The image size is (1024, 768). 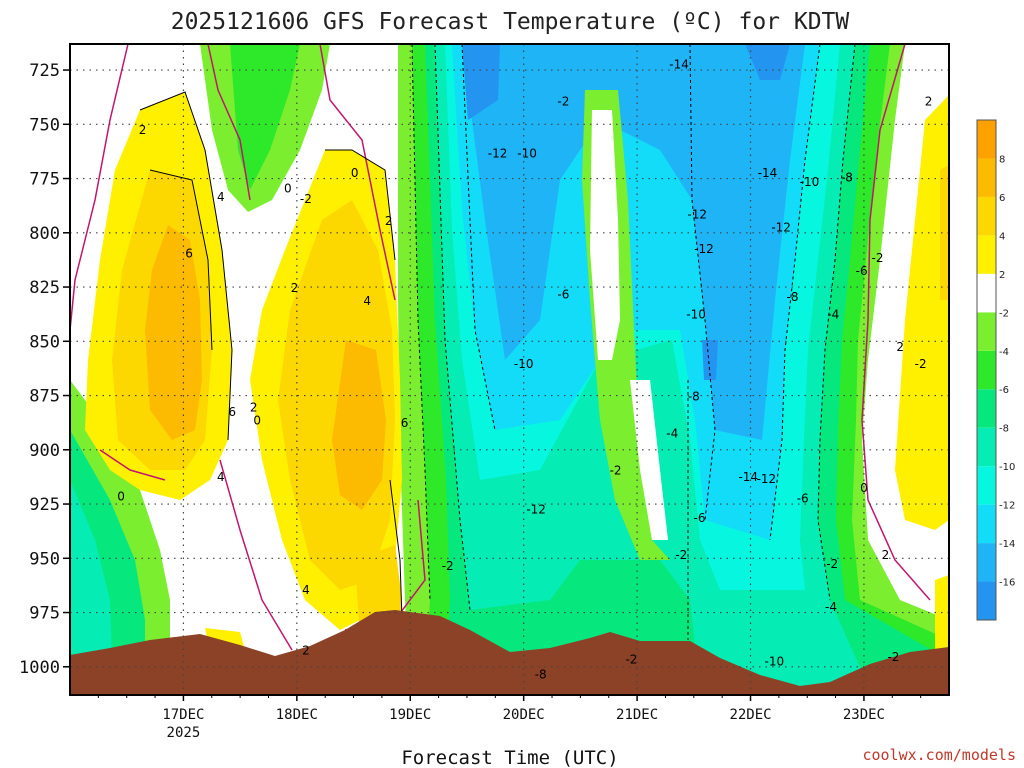 I want to click on y-tick-label: 875, so click(x=44, y=397).